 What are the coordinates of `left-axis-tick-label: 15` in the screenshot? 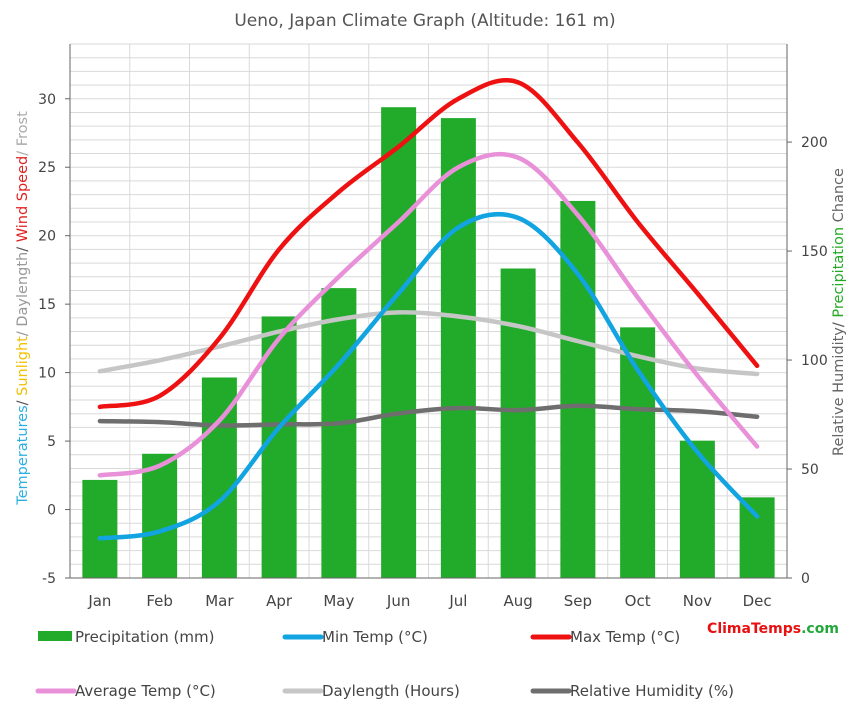 It's located at (47, 305).